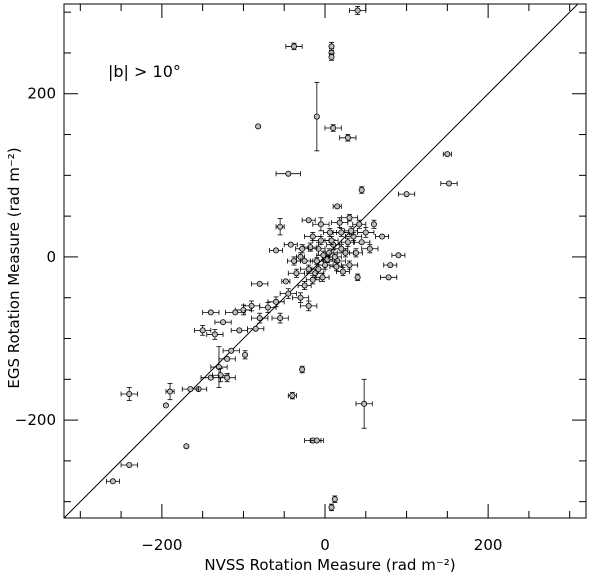 The image size is (600, 576). Describe the element at coordinates (325, 545) in the screenshot. I see `x-tick-label: 0` at that location.